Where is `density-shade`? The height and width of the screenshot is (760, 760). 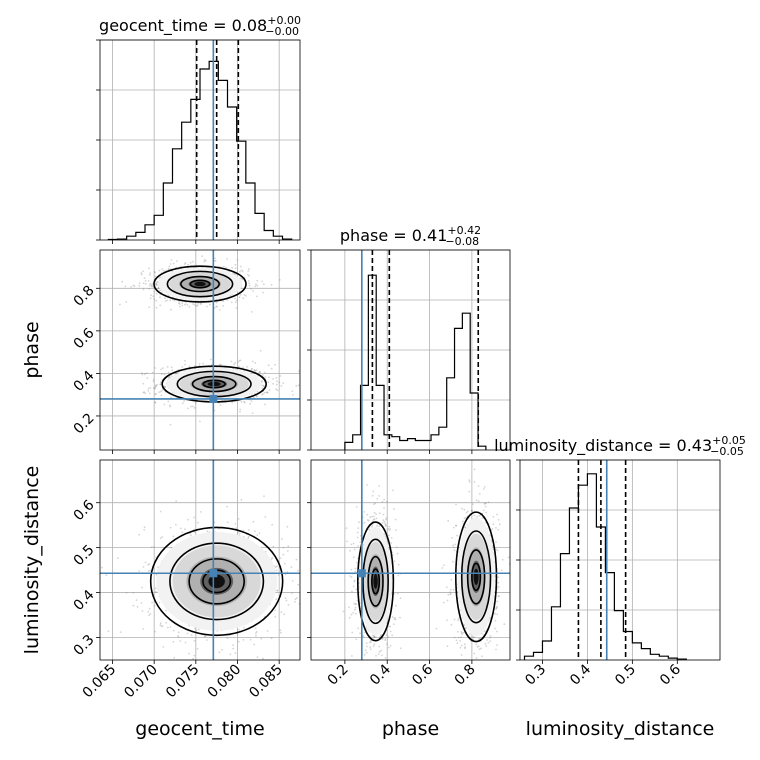 density-shade is located at coordinates (375, 581).